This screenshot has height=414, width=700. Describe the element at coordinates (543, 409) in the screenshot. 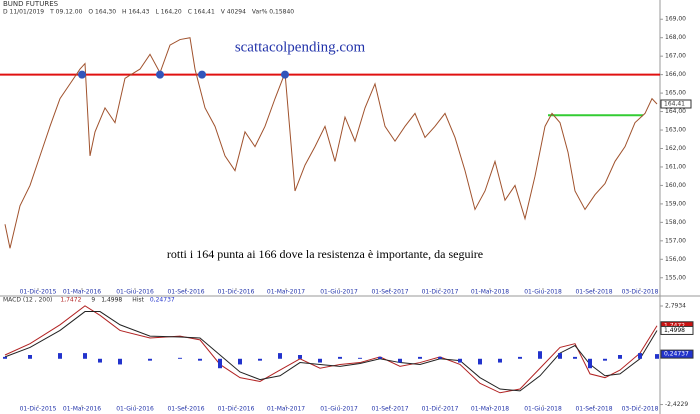

I see `x-tick-label: 01-Giu-2018` at that location.